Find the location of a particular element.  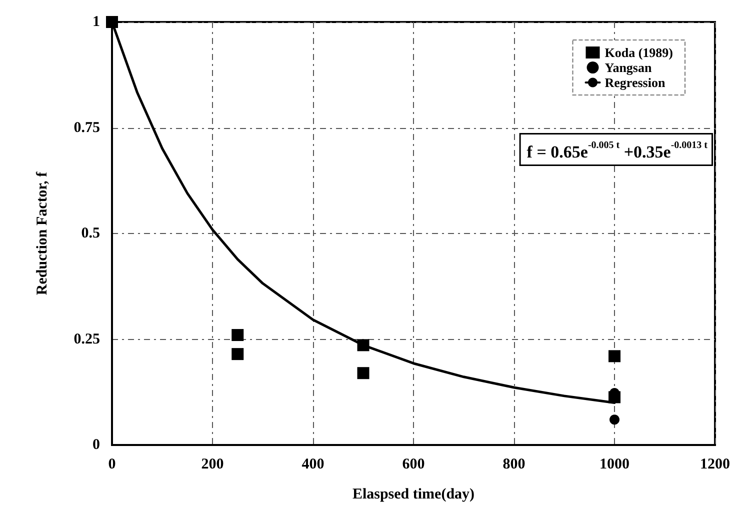

y-tick-label: 0.75 is located at coordinates (87, 128).